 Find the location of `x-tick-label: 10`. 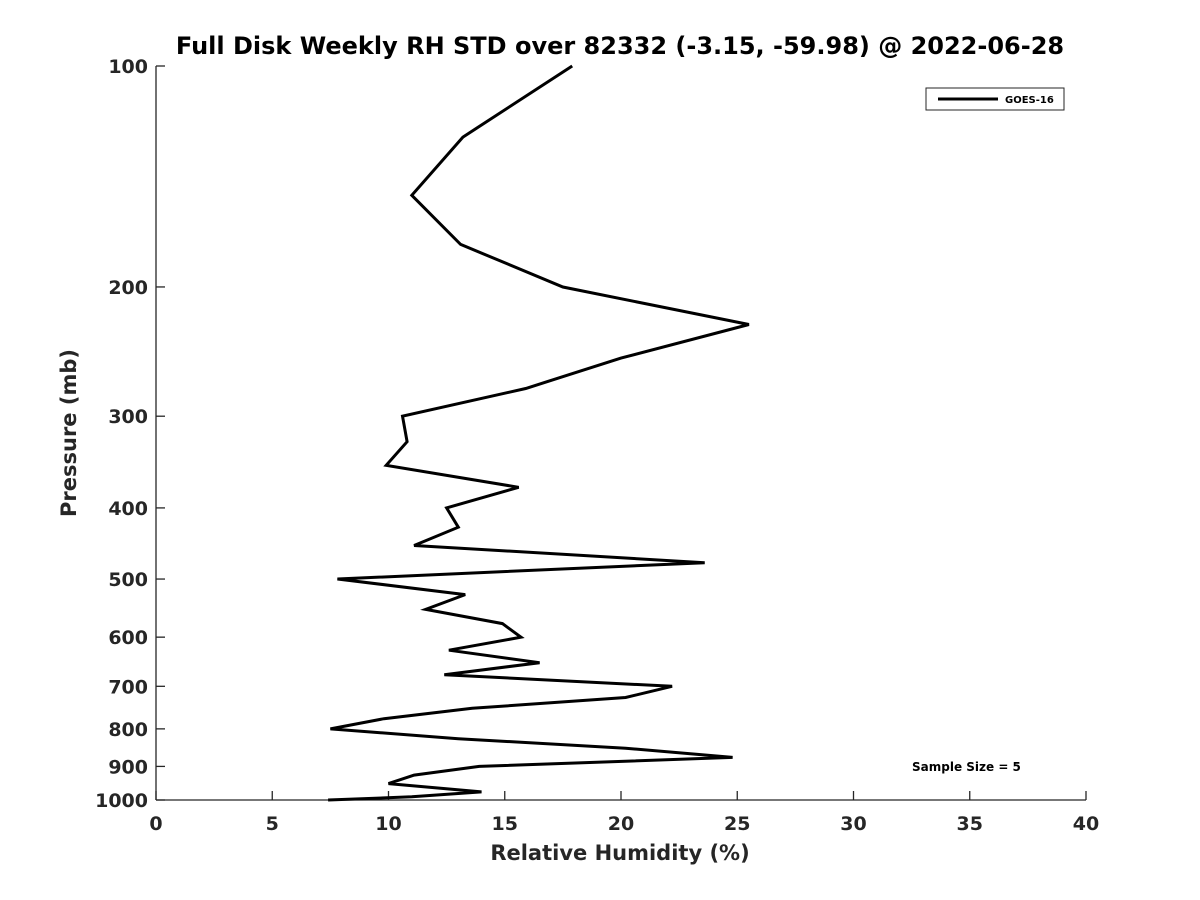

x-tick-label: 10 is located at coordinates (388, 824).